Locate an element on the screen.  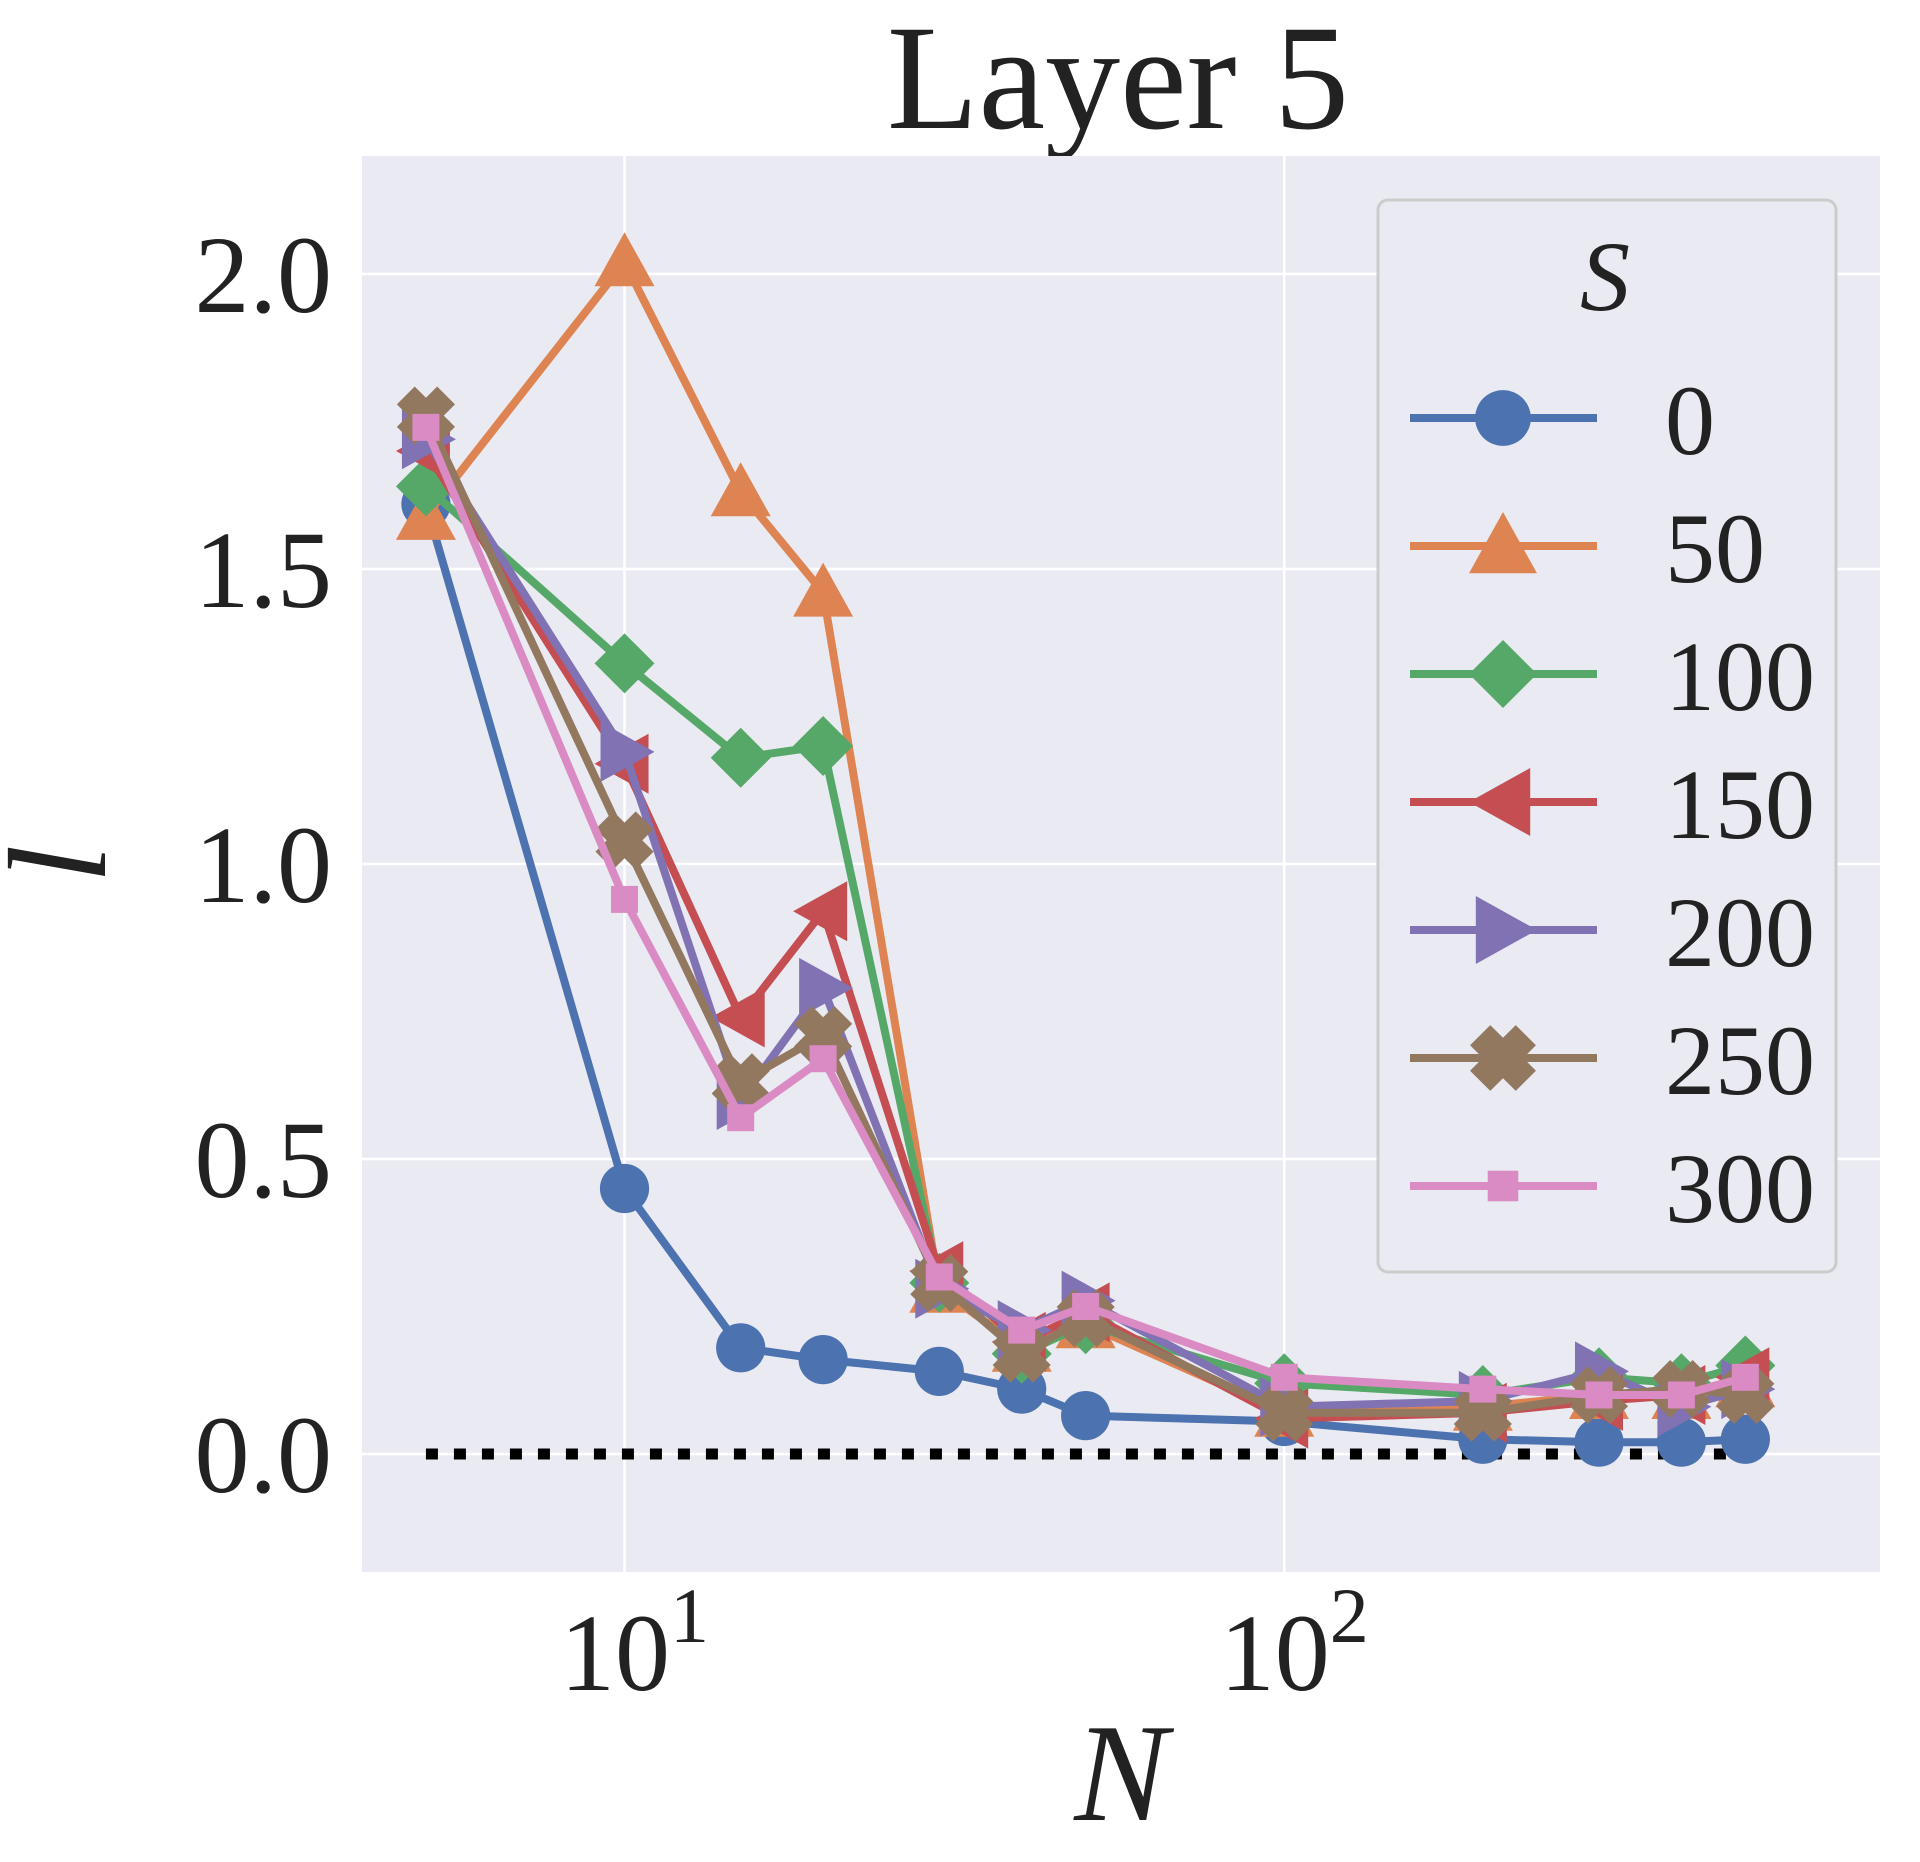
y-tick-label: 0.5 is located at coordinates (264, 1160).